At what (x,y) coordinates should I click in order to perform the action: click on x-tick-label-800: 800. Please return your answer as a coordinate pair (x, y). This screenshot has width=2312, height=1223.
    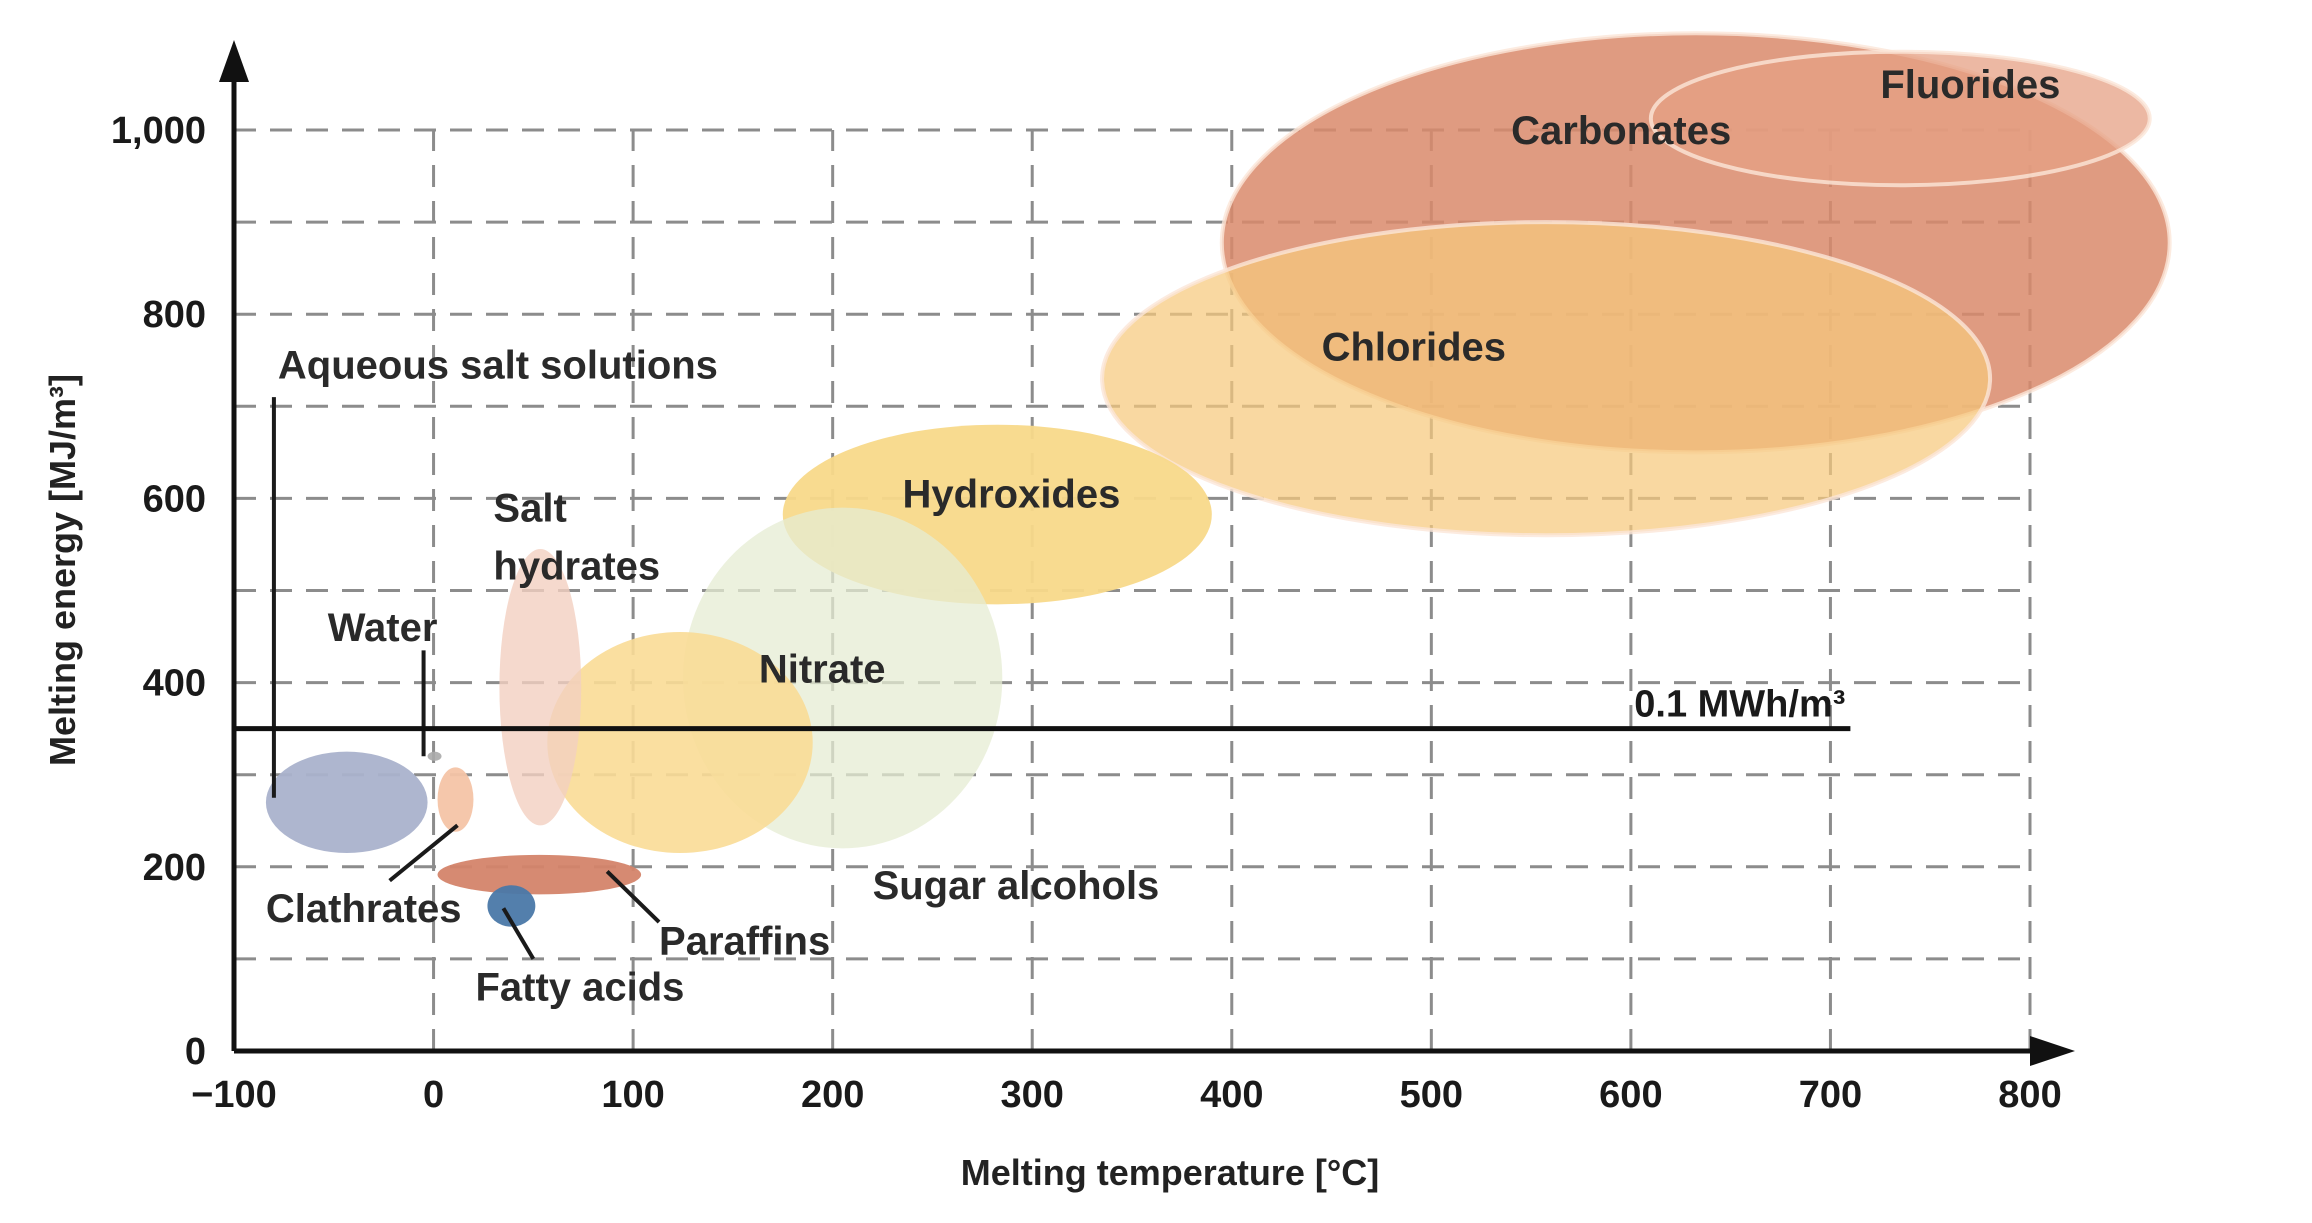
    Looking at the image, I should click on (2029, 1095).